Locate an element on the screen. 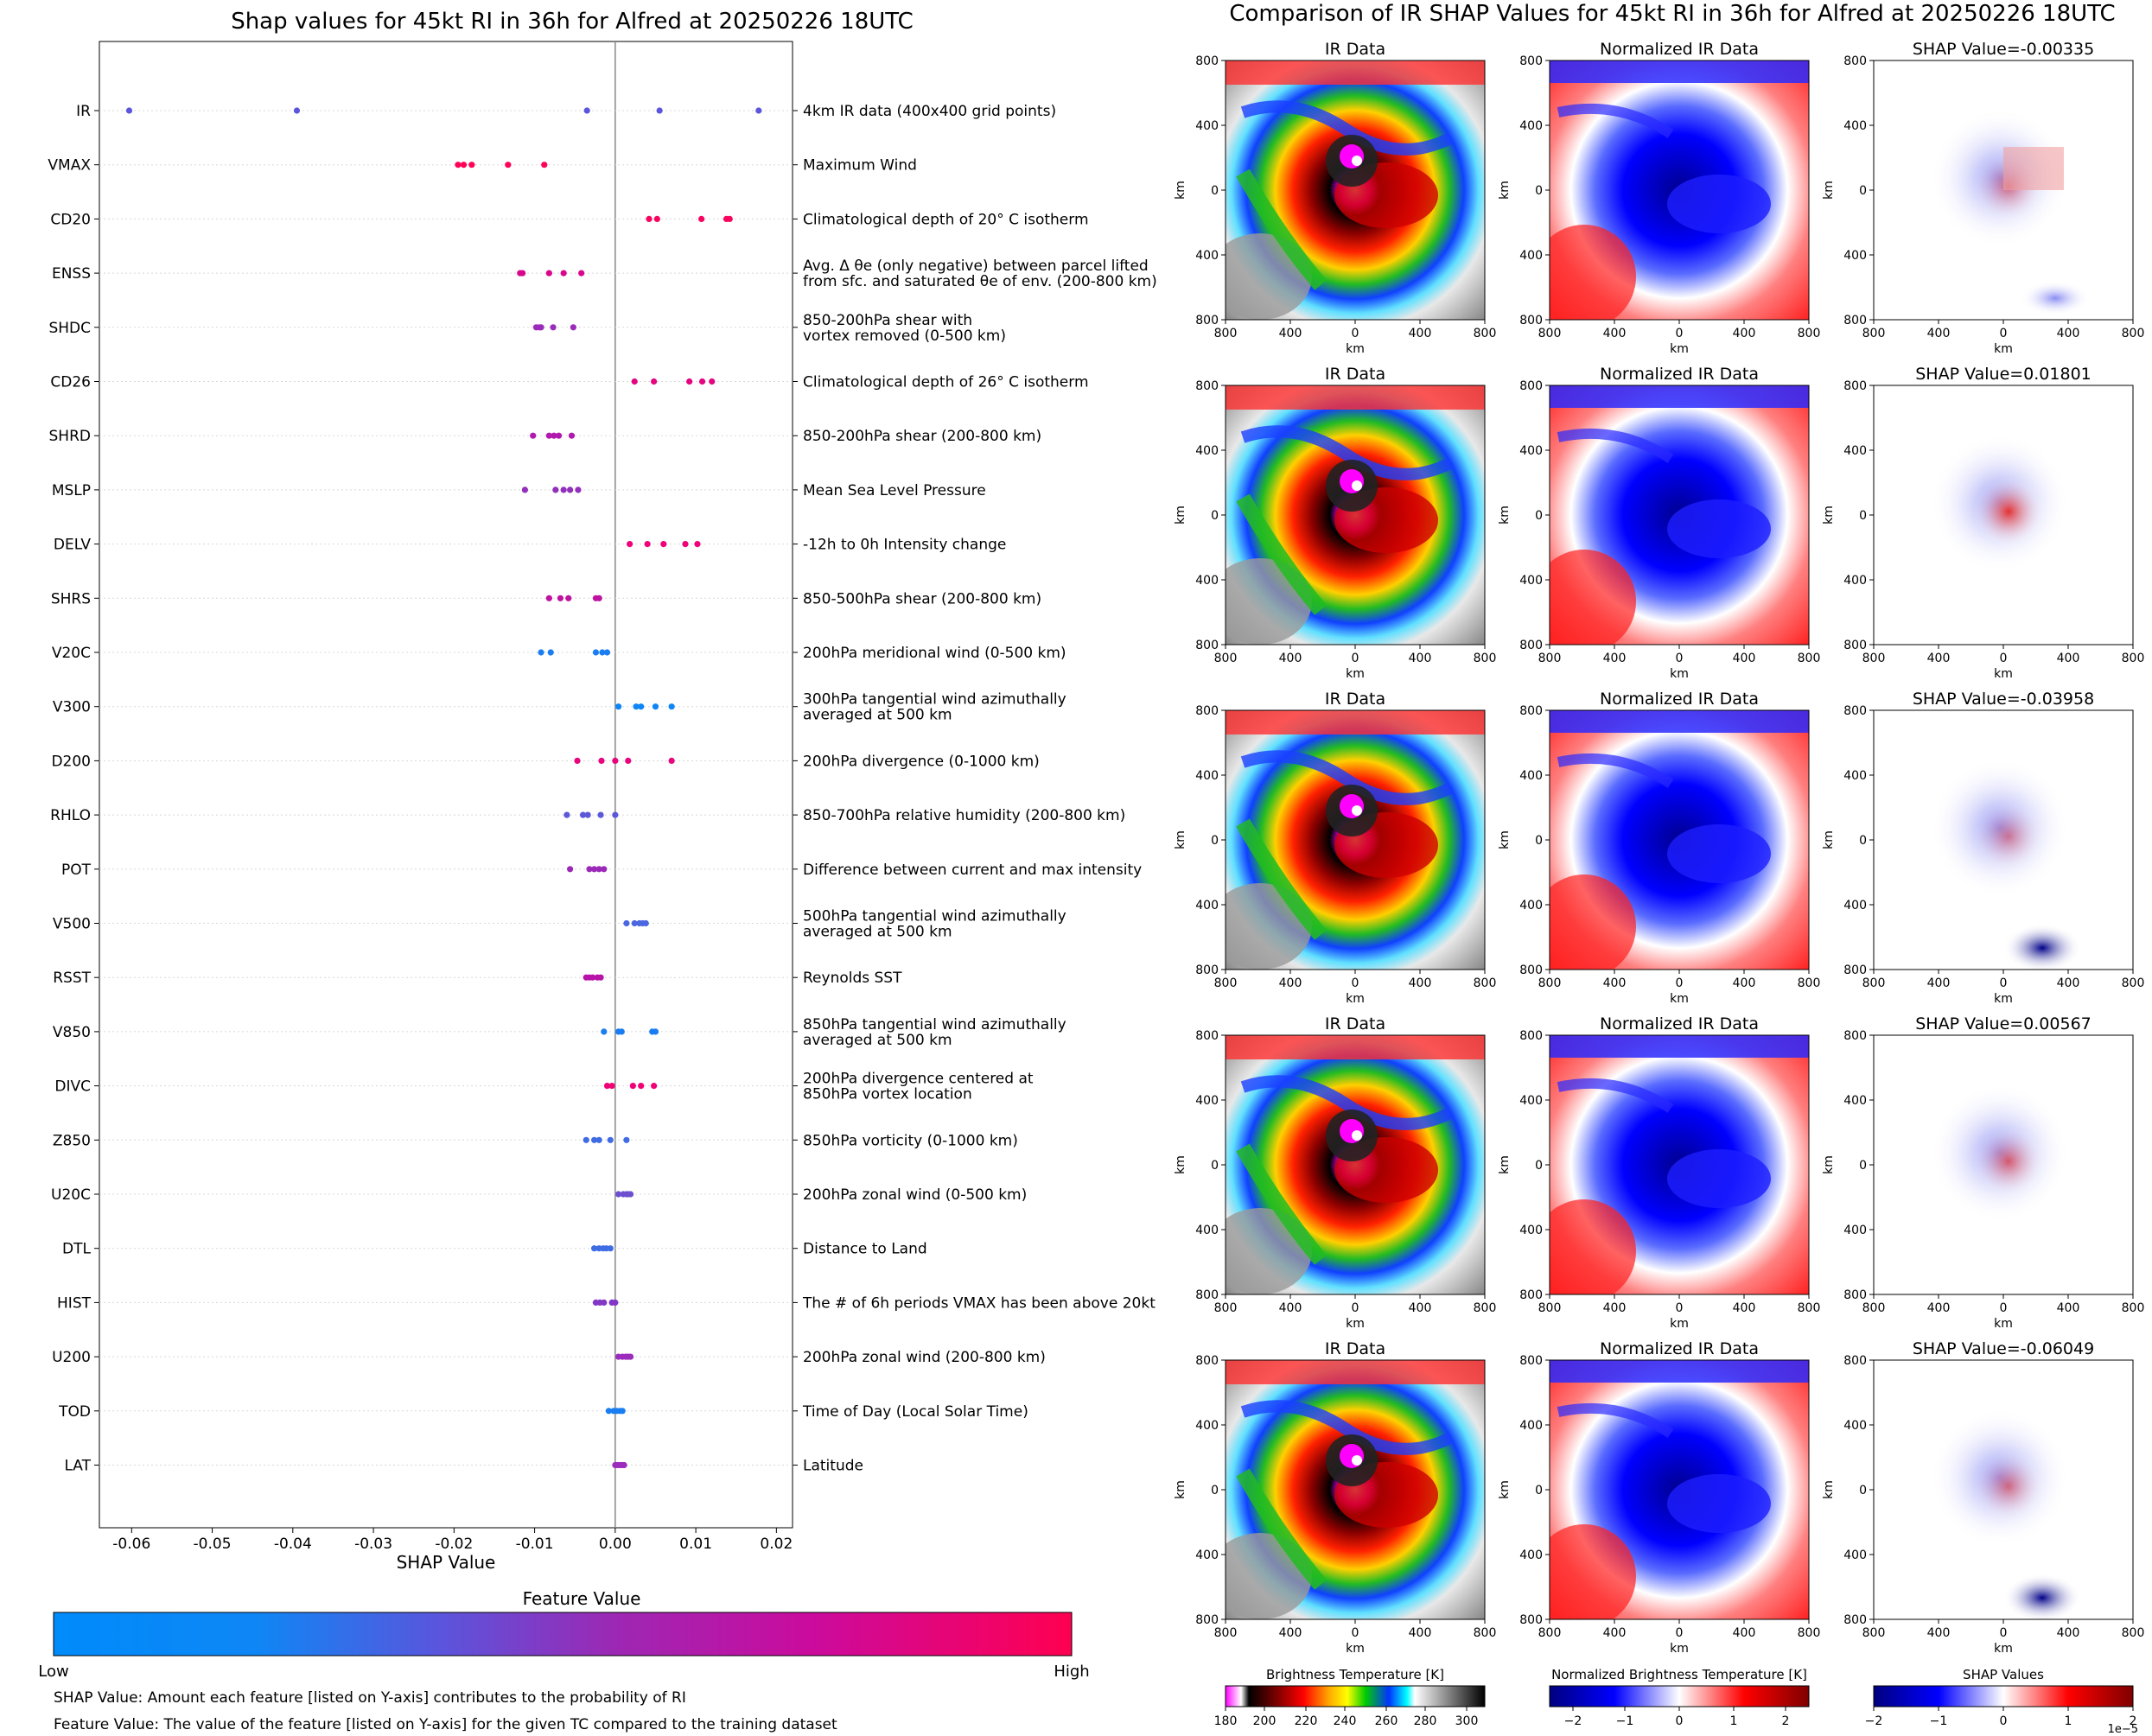 Image resolution: width=2152 pixels, height=1736 pixels. colorbar-gradient is located at coordinates (563, 1634).